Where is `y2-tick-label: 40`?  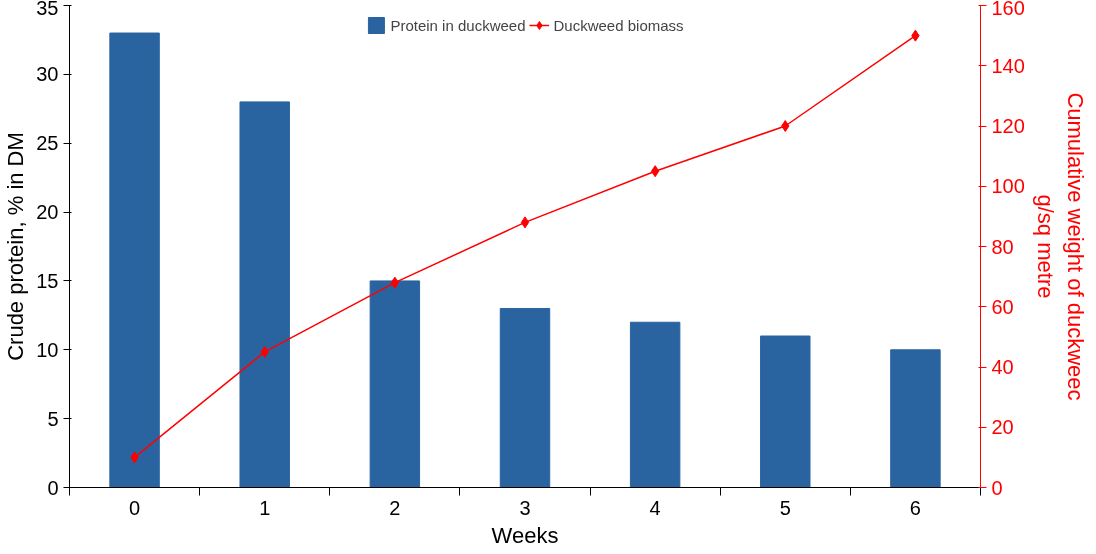 y2-tick-label: 40 is located at coordinates (1002, 367).